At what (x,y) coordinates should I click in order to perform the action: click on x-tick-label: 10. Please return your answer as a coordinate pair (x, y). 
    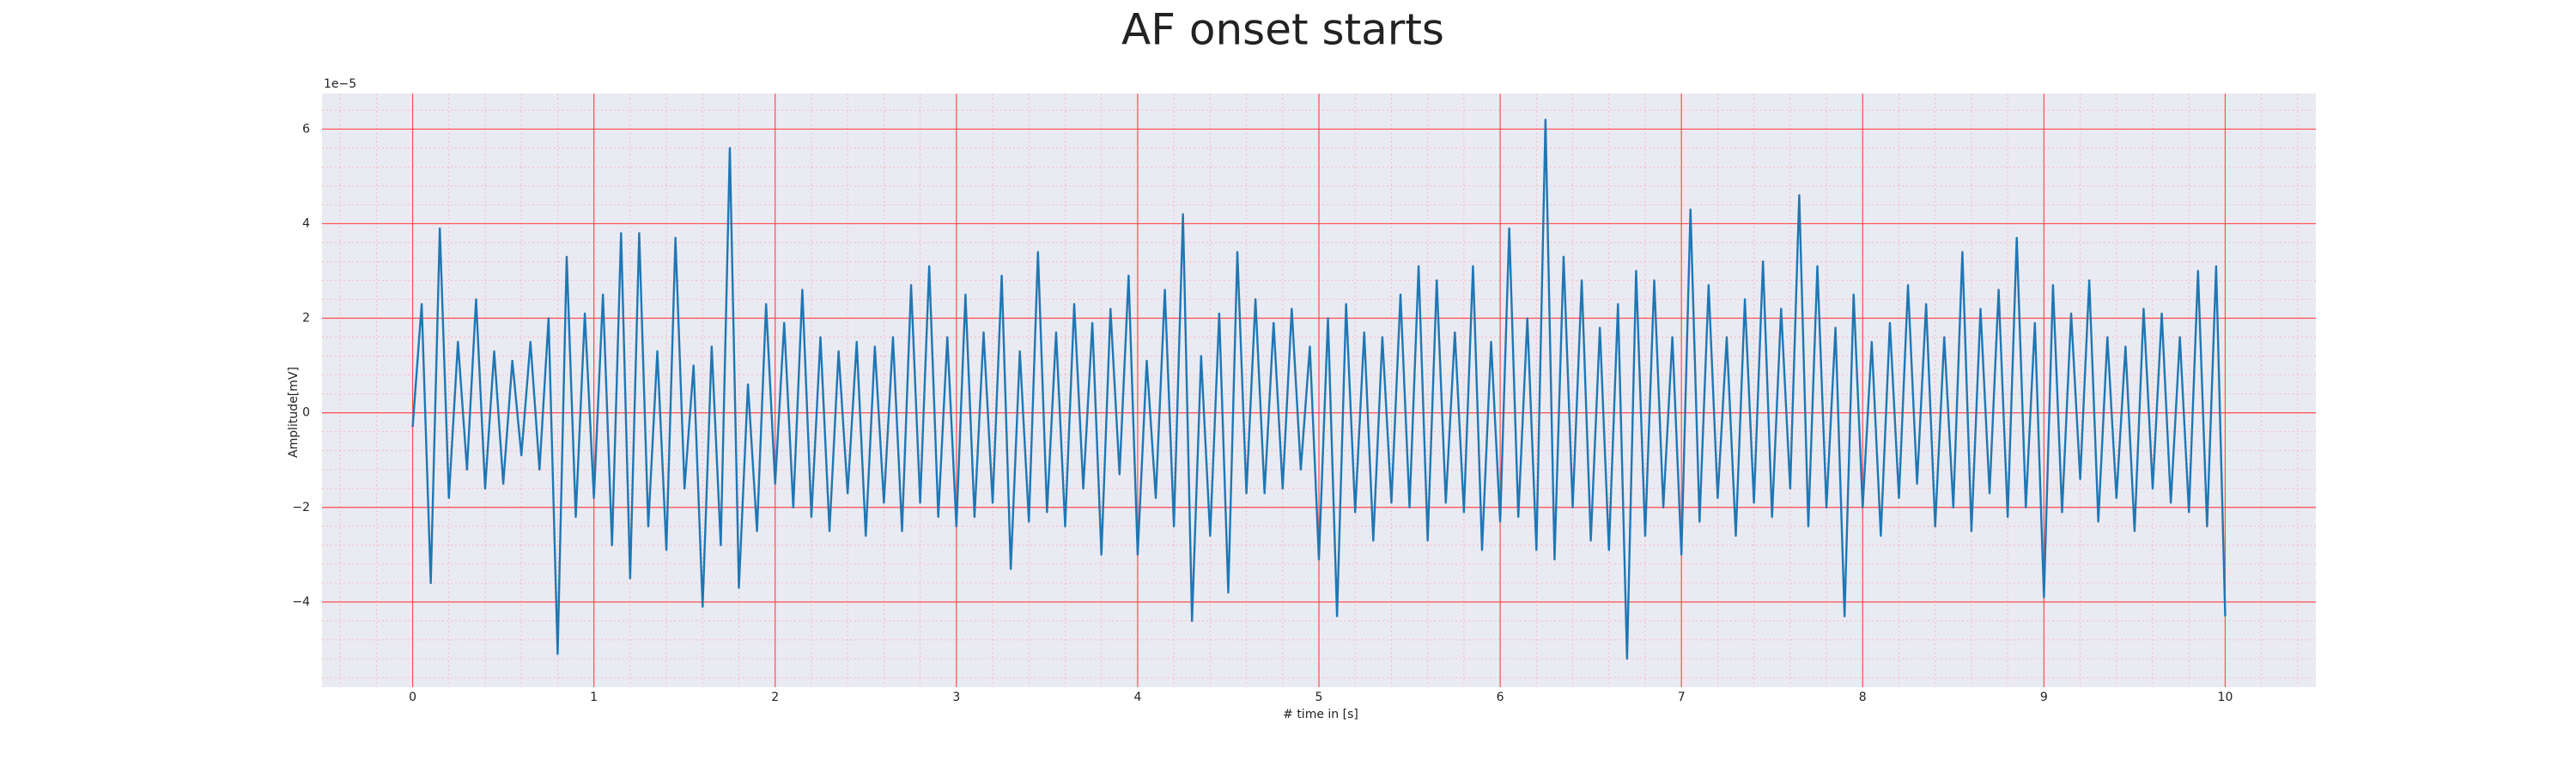
    Looking at the image, I should click on (2225, 697).